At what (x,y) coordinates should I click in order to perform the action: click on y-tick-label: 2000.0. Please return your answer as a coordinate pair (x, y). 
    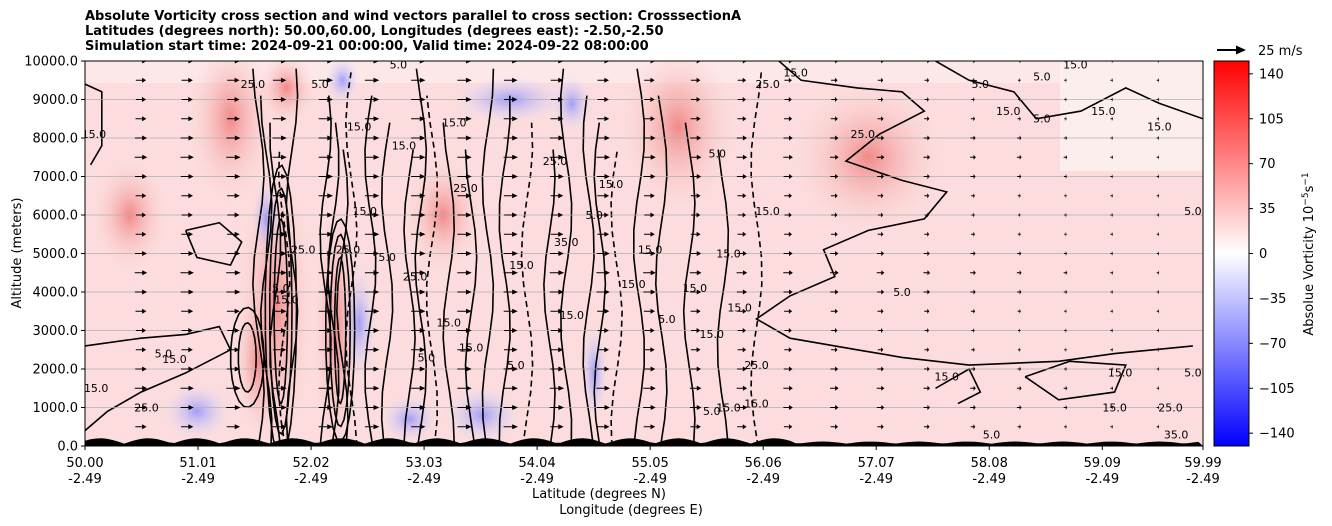
    Looking at the image, I should click on (56, 370).